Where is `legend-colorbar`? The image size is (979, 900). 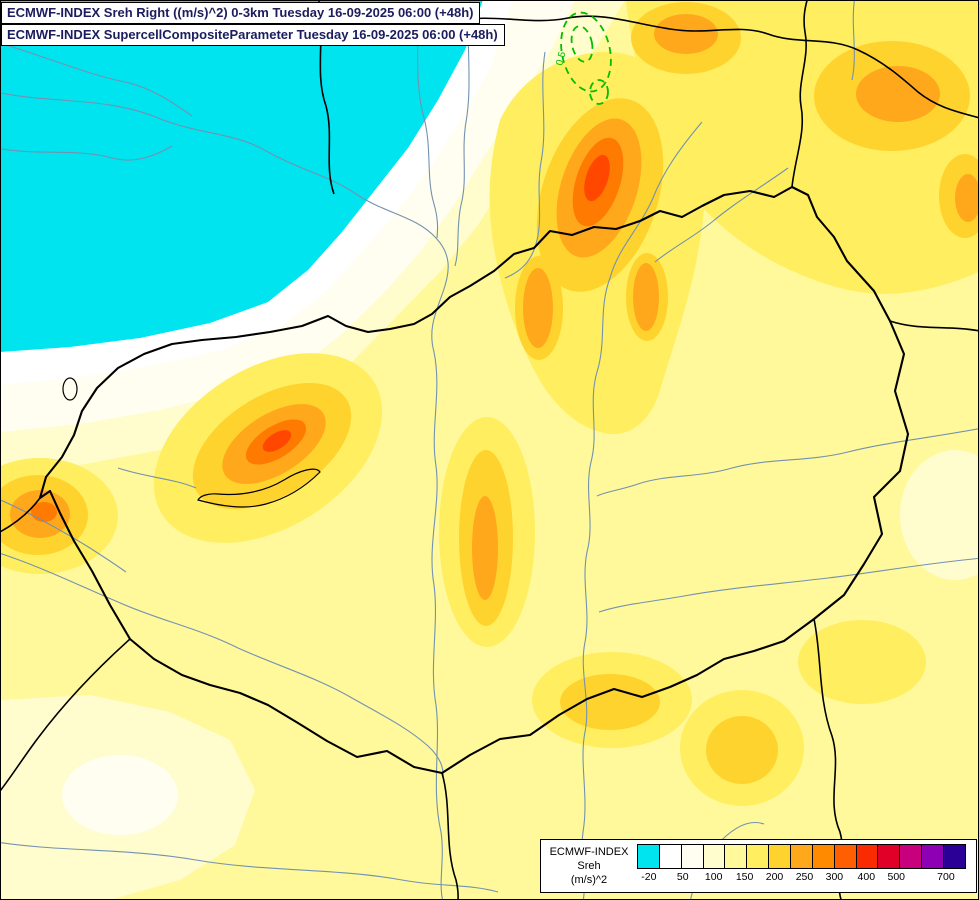 legend-colorbar is located at coordinates (801, 856).